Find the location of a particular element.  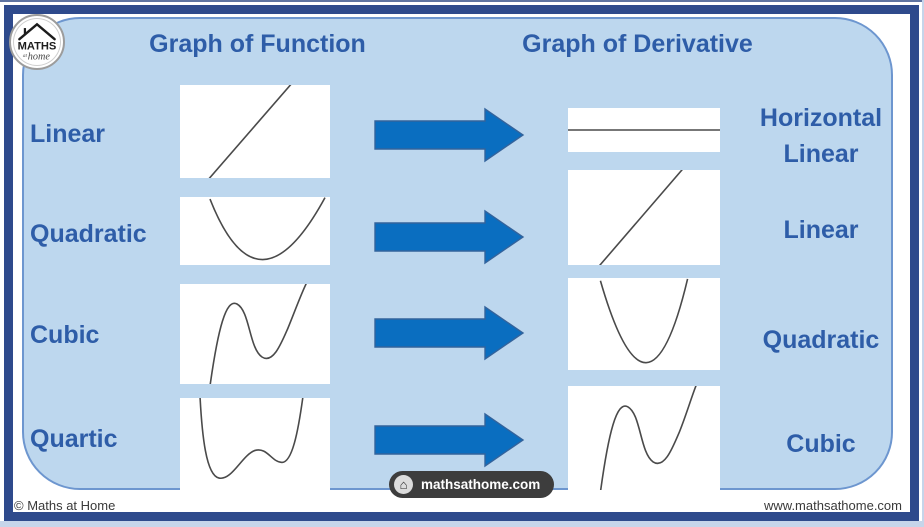

arrow-quadratic-to-linear is located at coordinates (449, 237).